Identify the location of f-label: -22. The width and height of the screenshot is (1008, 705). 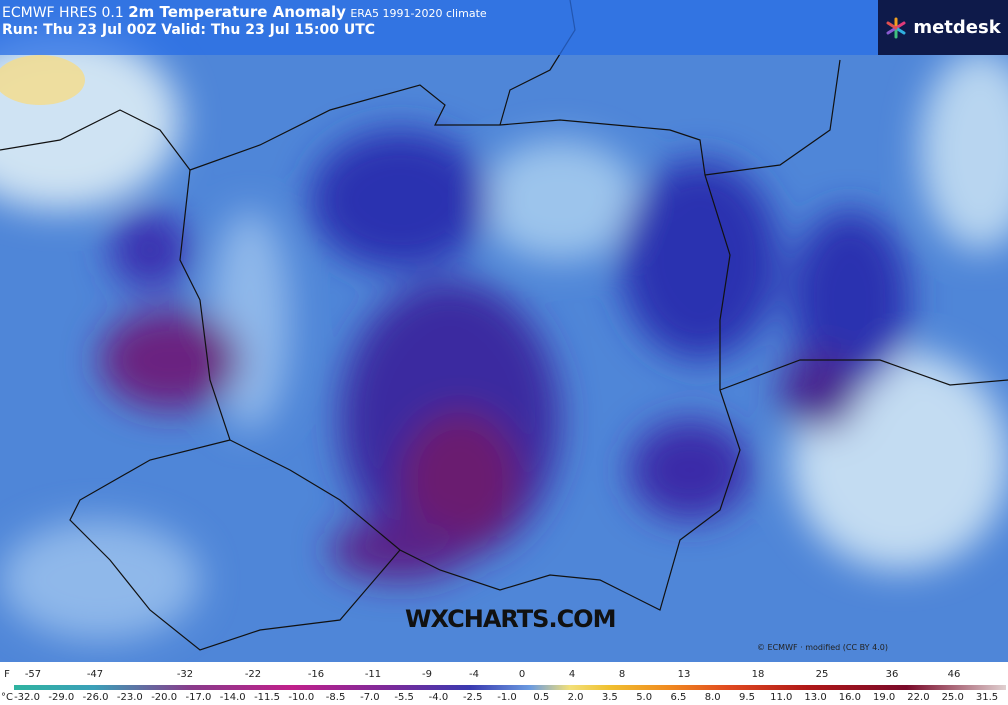
(253, 674).